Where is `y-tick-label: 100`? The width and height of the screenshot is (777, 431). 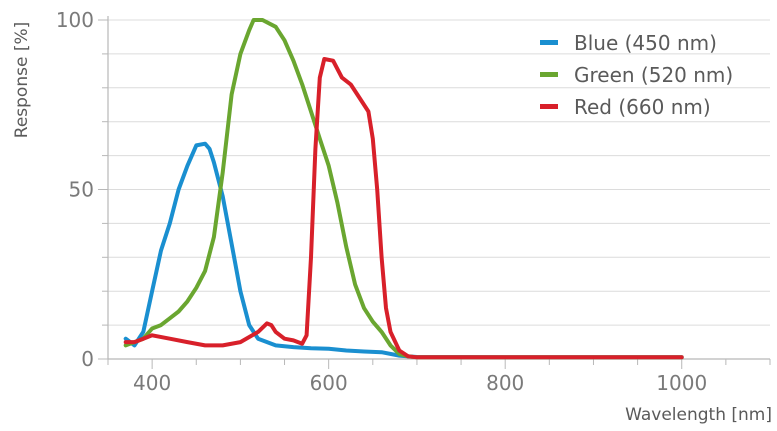 y-tick-label: 100 is located at coordinates (75, 20).